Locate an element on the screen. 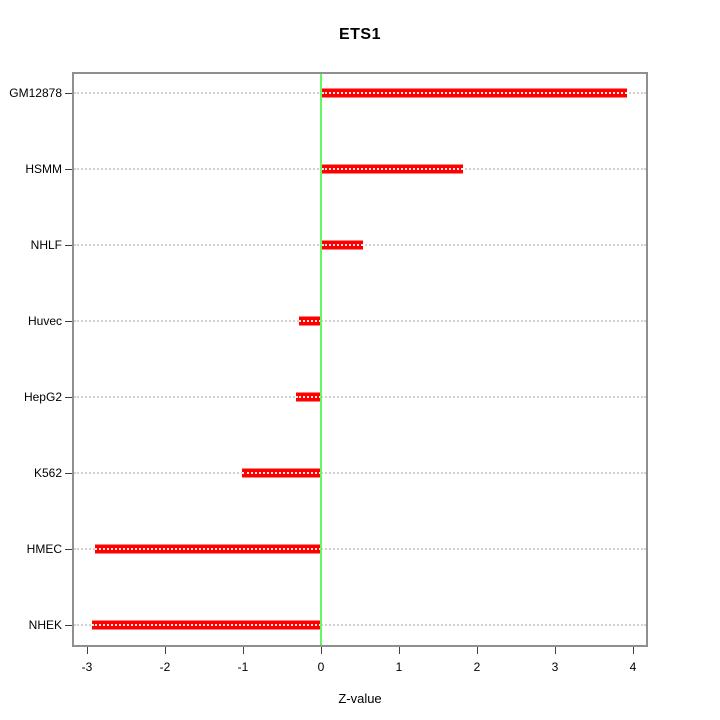 This screenshot has height=720, width=720. x-tick-label: 4 is located at coordinates (633, 667).